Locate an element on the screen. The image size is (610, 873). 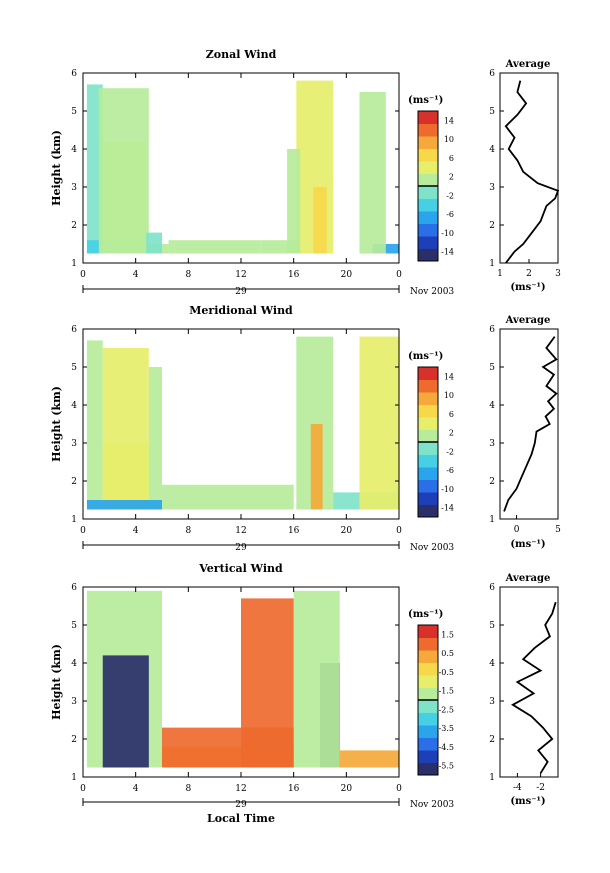
colorbar-tick-label: -2.5 is located at coordinates (446, 709).